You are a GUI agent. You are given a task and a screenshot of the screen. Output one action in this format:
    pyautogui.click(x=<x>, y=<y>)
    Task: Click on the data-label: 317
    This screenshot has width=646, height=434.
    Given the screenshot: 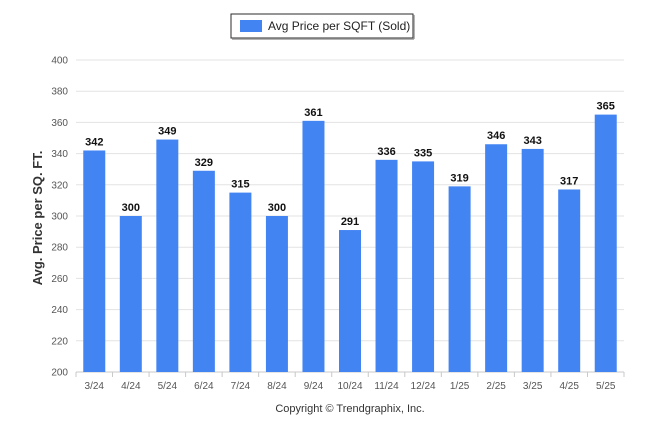 What is the action you would take?
    pyautogui.click(x=569, y=181)
    